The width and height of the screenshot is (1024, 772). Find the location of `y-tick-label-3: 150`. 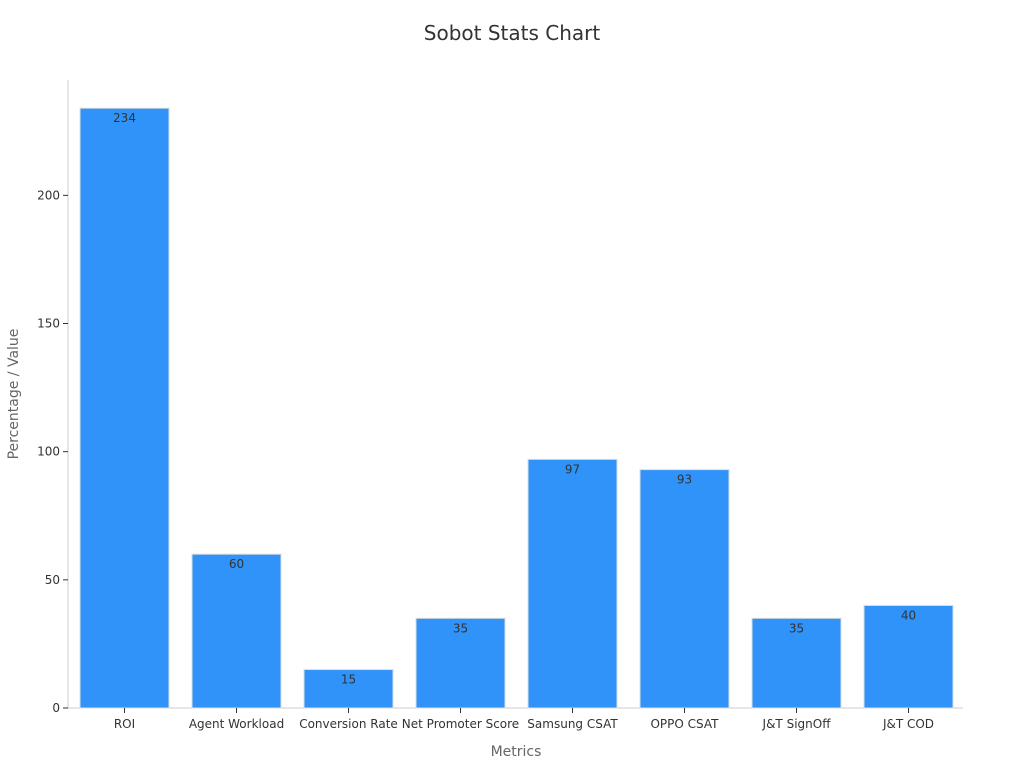

y-tick-label-3: 150 is located at coordinates (48, 324).